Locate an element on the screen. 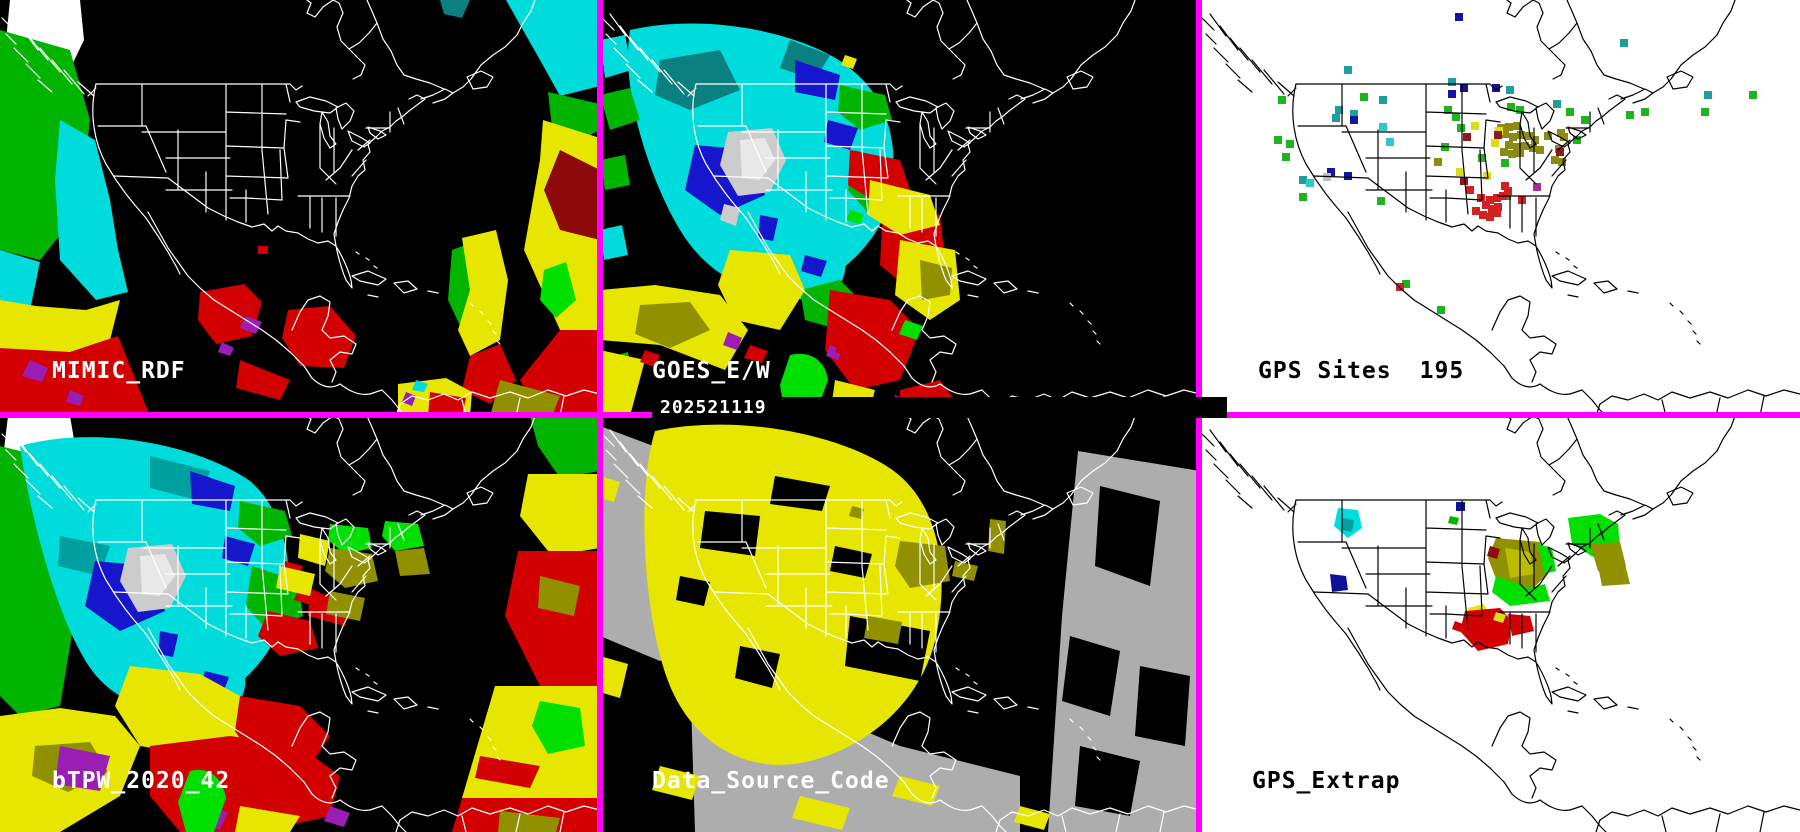  data-source-code-label: Data_Source_Code is located at coordinates (771, 781).